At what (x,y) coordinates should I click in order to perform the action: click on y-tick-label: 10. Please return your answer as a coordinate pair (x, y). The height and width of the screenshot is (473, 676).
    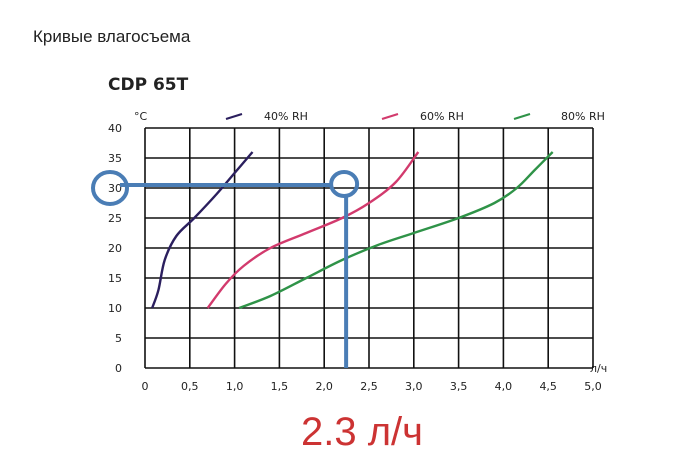
    Looking at the image, I should click on (115, 308).